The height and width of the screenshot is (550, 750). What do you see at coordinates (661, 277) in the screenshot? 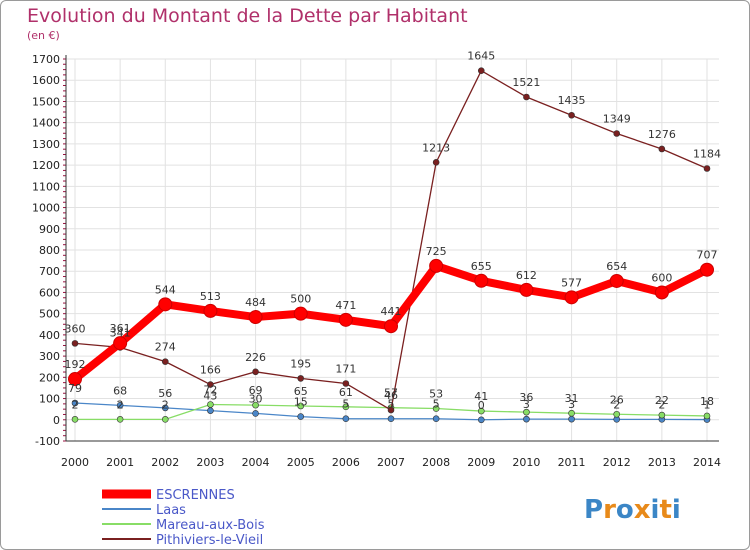
I see `data-label: 600` at bounding box center [661, 277].